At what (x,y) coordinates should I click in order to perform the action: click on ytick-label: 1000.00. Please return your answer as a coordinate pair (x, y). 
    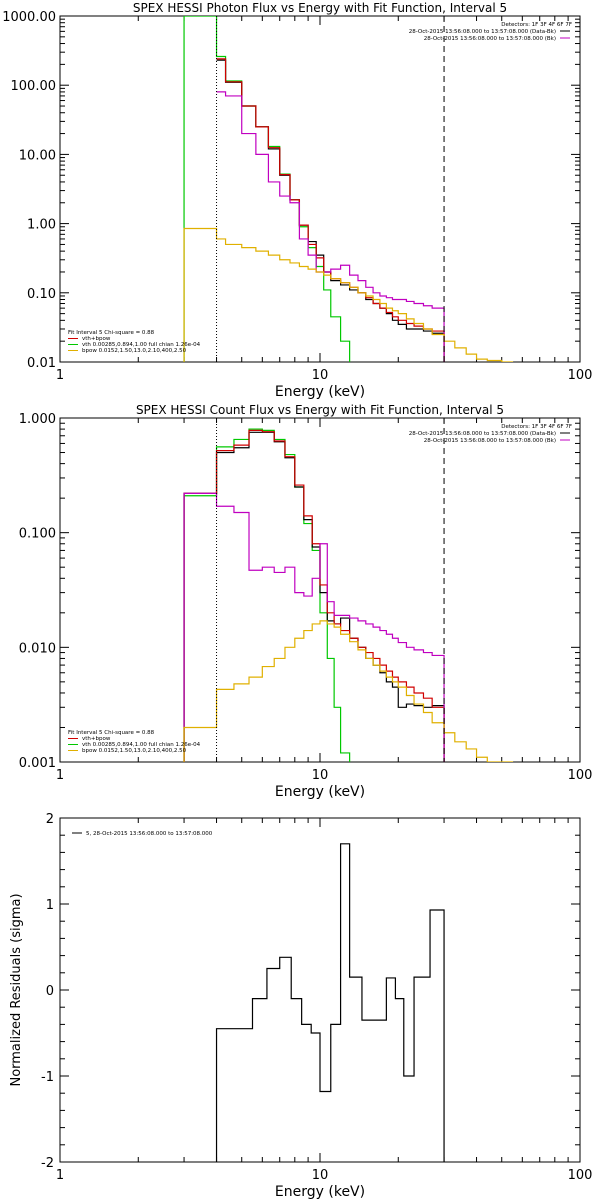
    Looking at the image, I should click on (29, 17).